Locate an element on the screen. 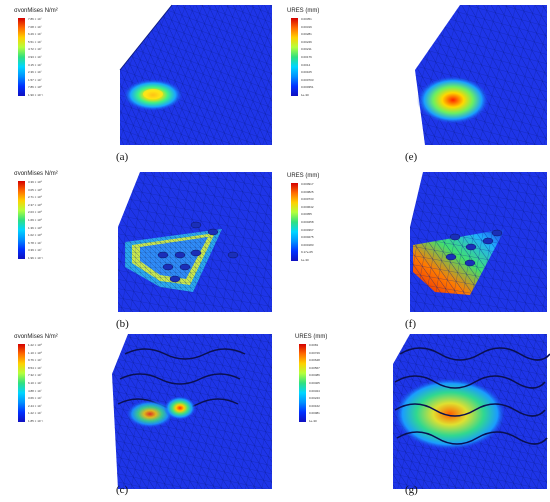 The image size is (550, 502). legend-tick: 4.88 × 10⁷ is located at coordinates (35, 390).